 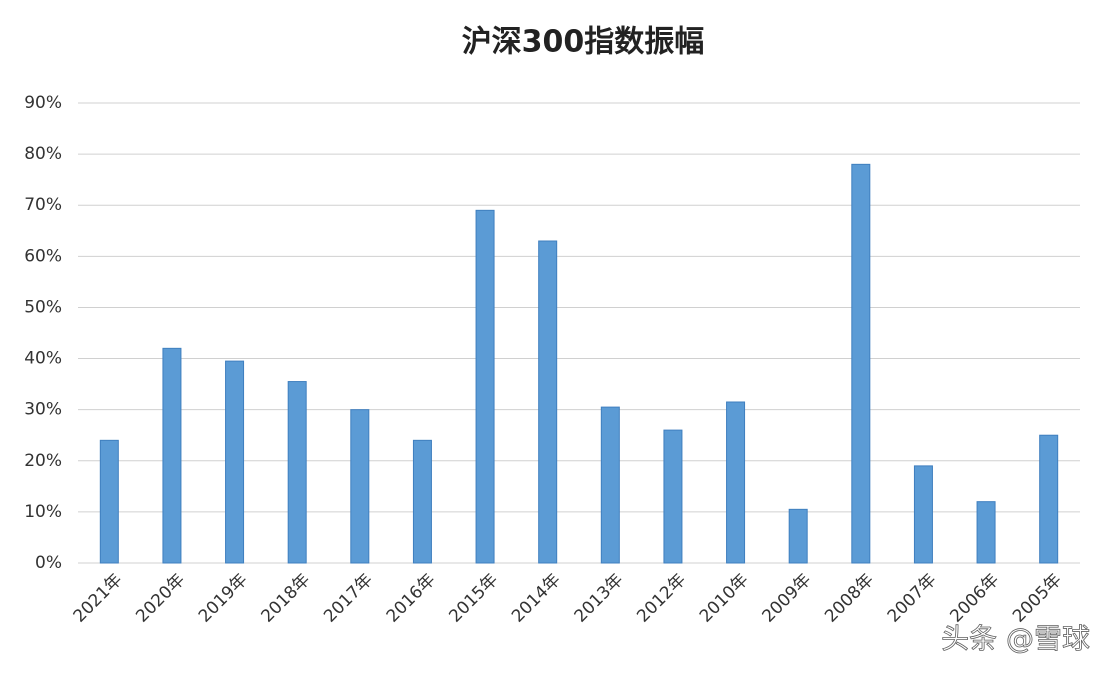 What do you see at coordinates (43, 512) in the screenshot?
I see `y-tick-label: 10%` at bounding box center [43, 512].